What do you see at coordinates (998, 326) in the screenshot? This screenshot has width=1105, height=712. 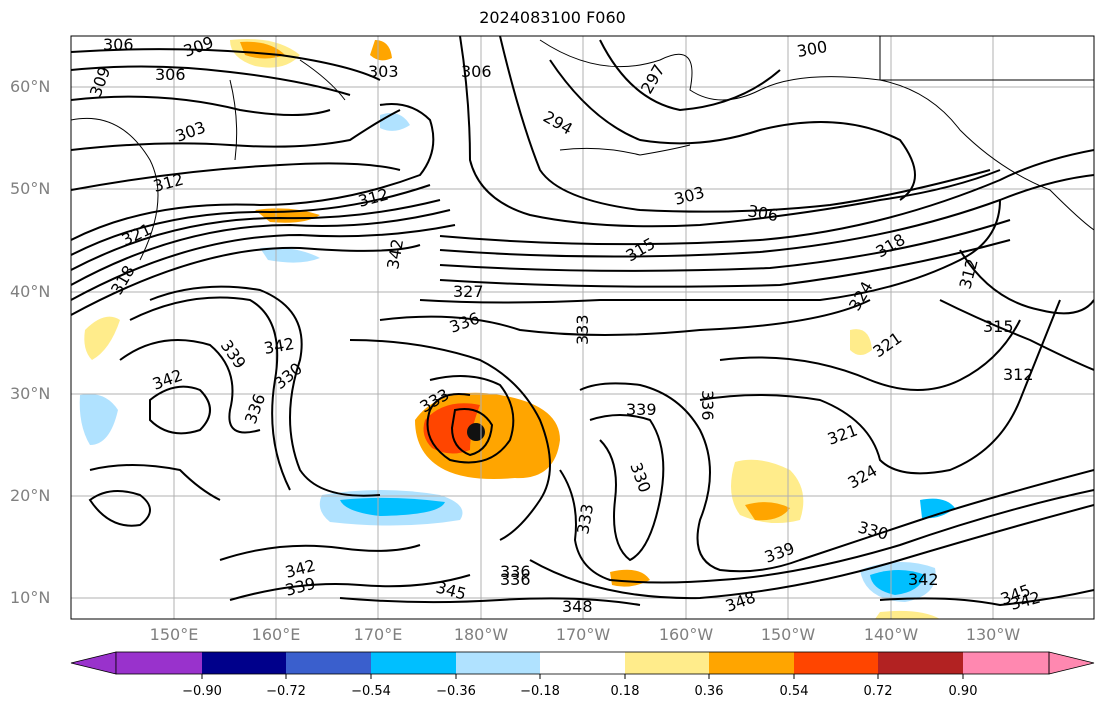 I see `svg-text: 315` at bounding box center [998, 326].